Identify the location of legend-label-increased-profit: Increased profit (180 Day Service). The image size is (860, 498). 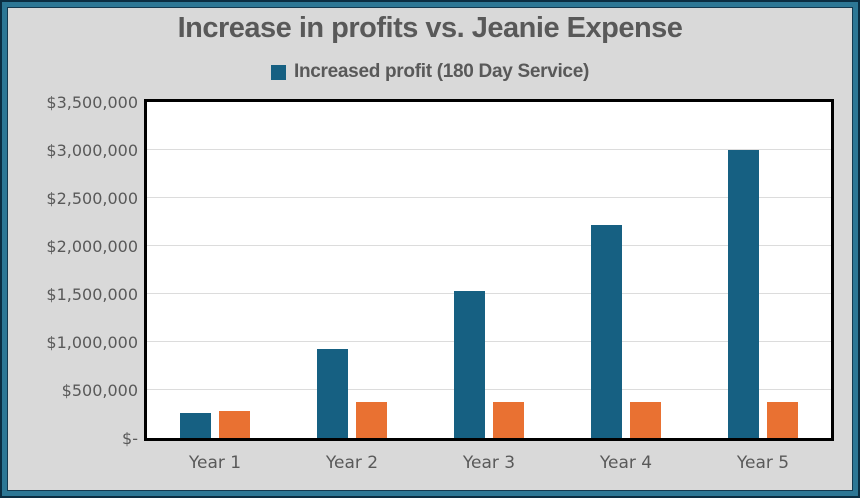
(441, 71).